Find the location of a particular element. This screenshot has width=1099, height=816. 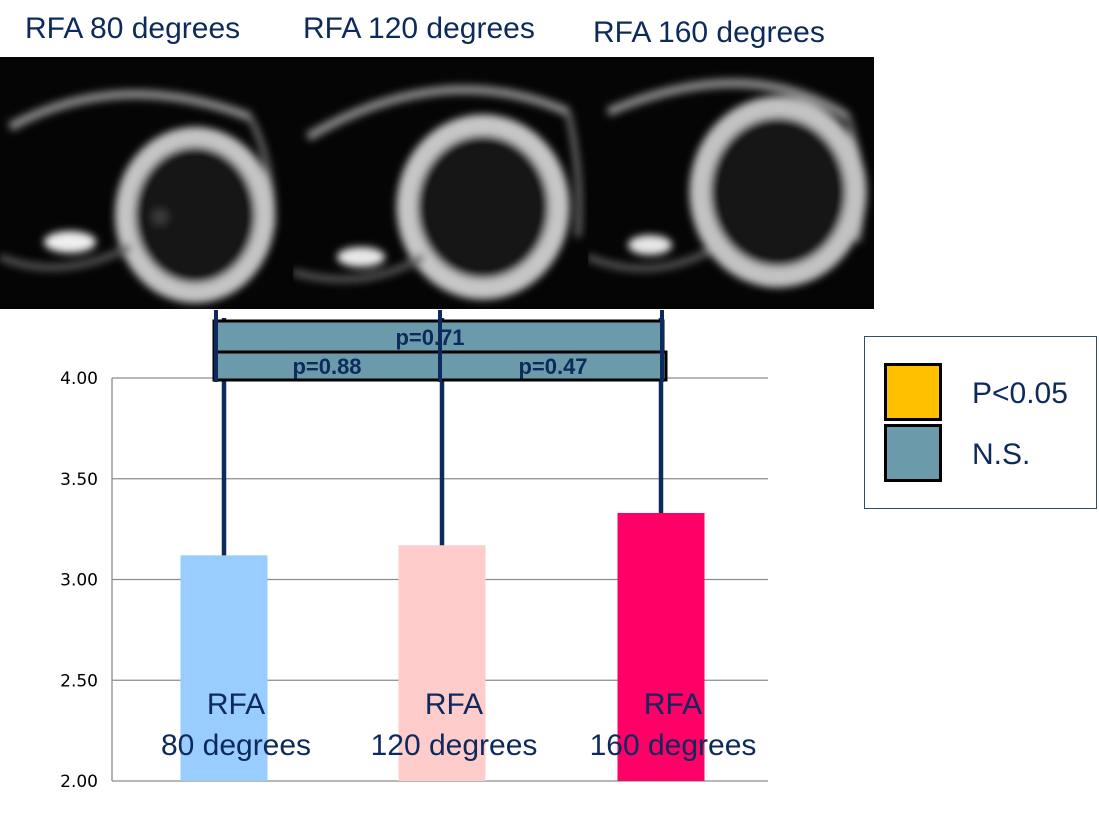

category-label: 80 degrees is located at coordinates (236, 745).